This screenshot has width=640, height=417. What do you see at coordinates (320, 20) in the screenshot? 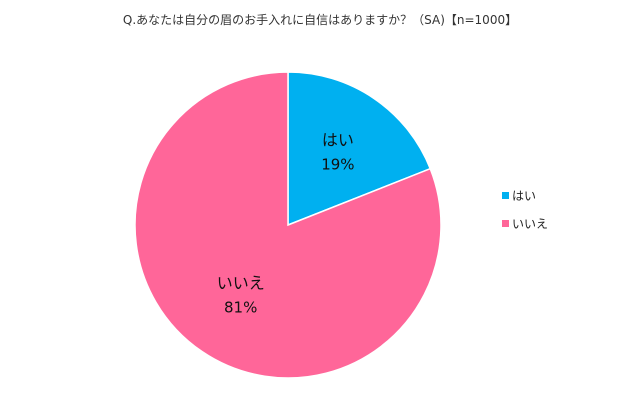
I see `chart-title: Q.あなたは自分の眉のお手入れに自信はありますか？（SA)【n=1000】` at bounding box center [320, 20].